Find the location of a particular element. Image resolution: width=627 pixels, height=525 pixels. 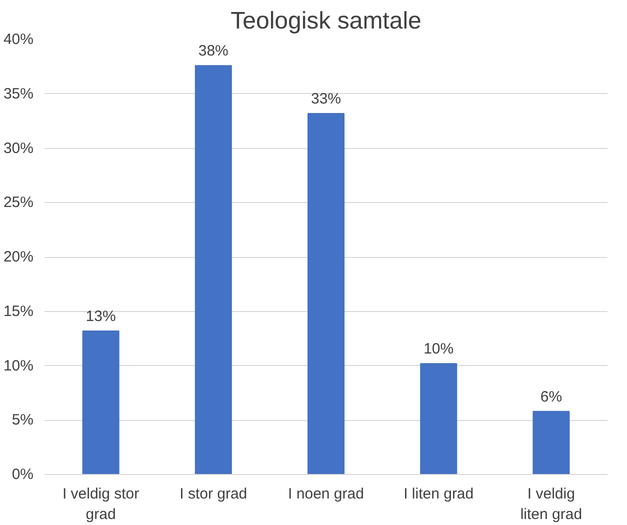

data-label: 38% is located at coordinates (213, 51).